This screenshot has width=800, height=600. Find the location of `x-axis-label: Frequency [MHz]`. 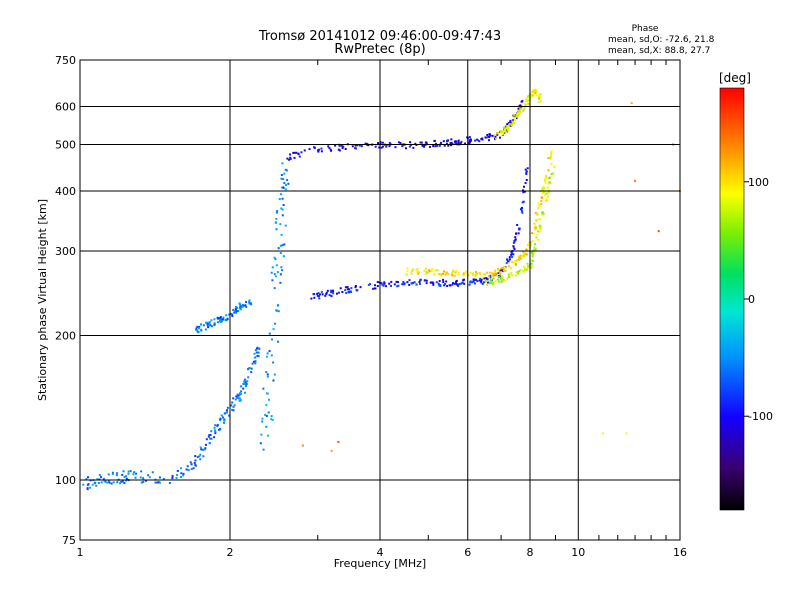

x-axis-label: Frequency [MHz] is located at coordinates (380, 563).